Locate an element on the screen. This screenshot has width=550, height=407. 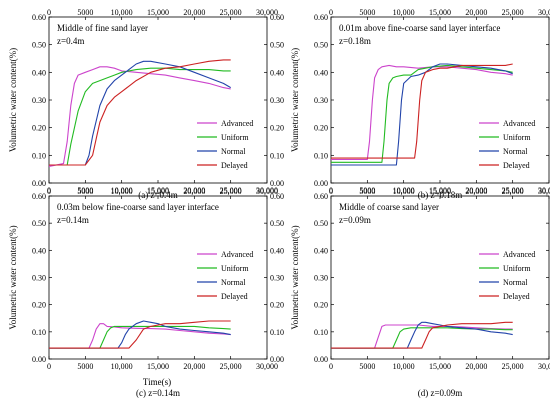
panel-annotation: Middle of coarse sand layer is located at coordinates (389, 207).